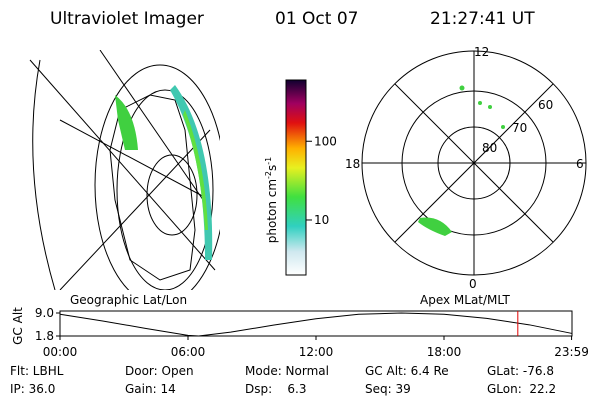  What do you see at coordinates (473, 284) in the screenshot?
I see `mlt-label: 0` at bounding box center [473, 284].